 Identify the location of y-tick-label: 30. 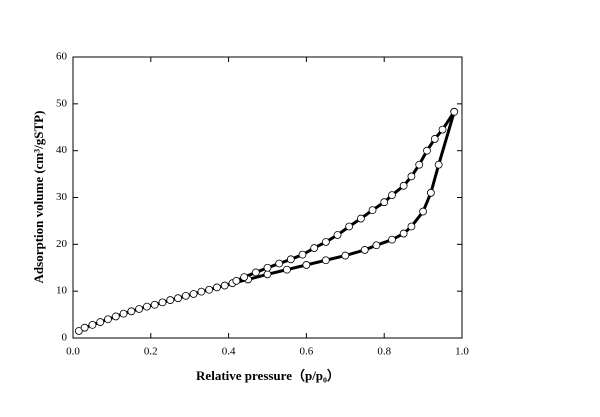
(62, 197).